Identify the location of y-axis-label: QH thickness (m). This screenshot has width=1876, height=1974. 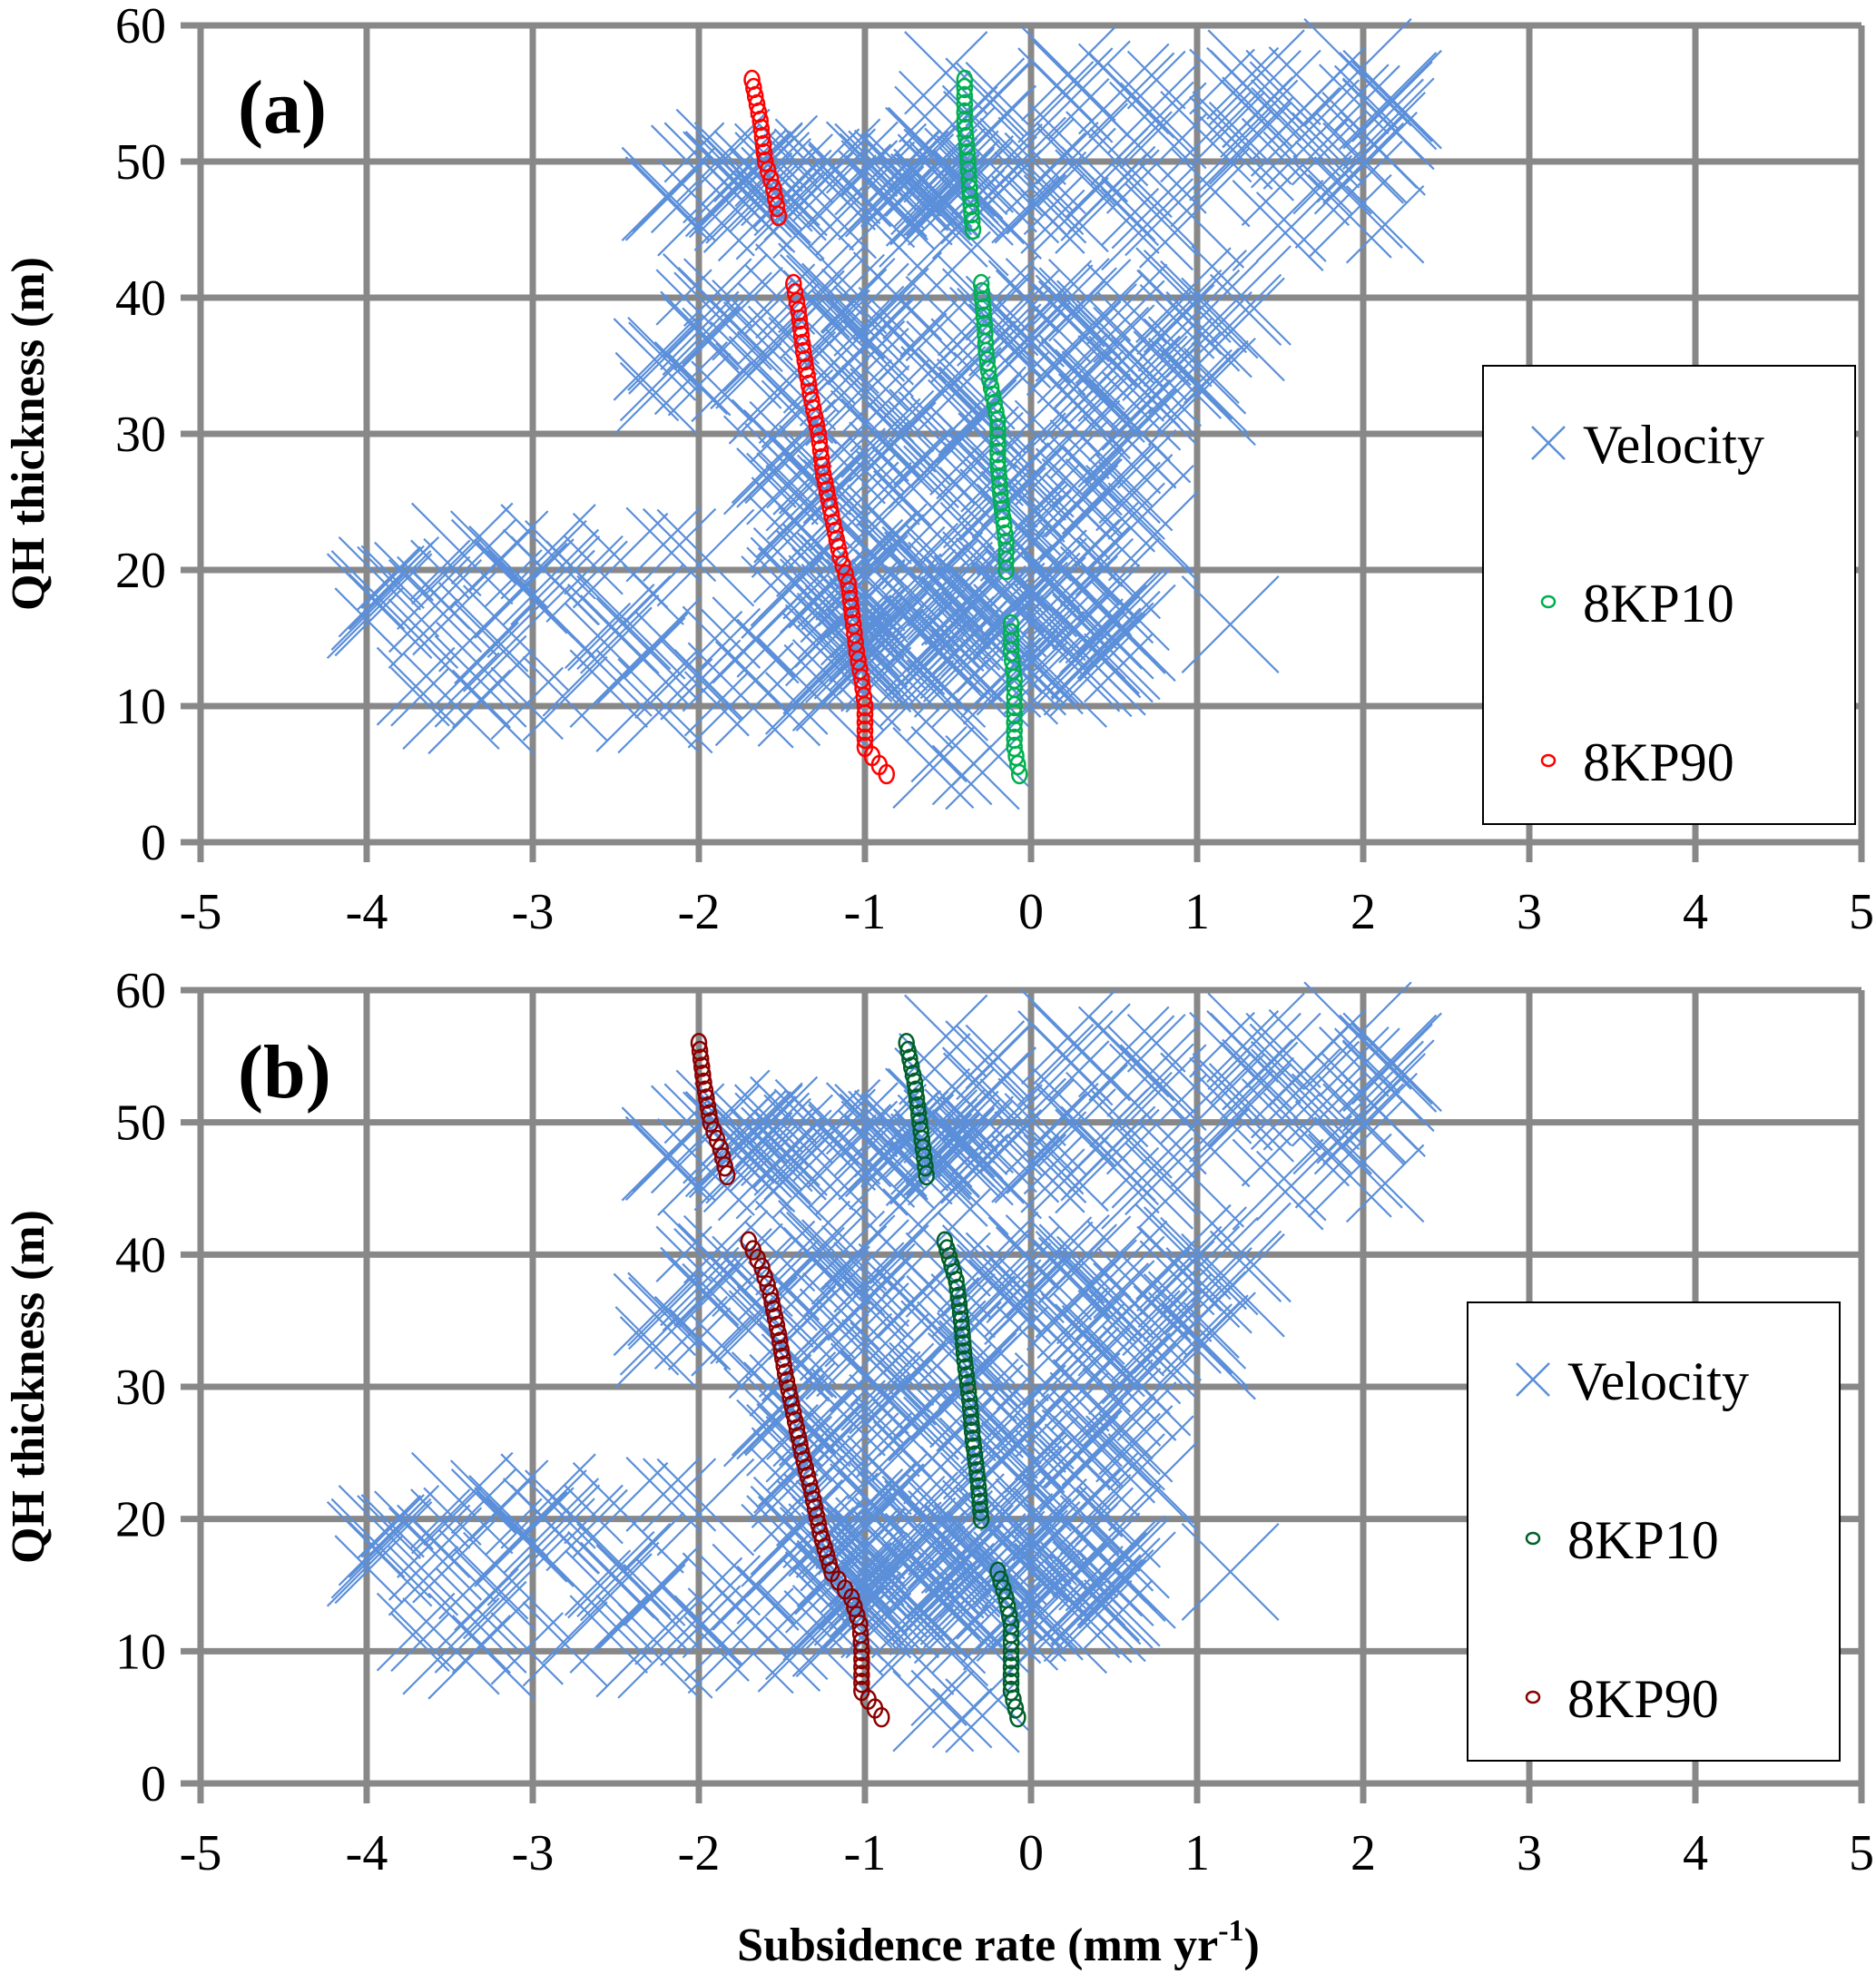
(29, 434).